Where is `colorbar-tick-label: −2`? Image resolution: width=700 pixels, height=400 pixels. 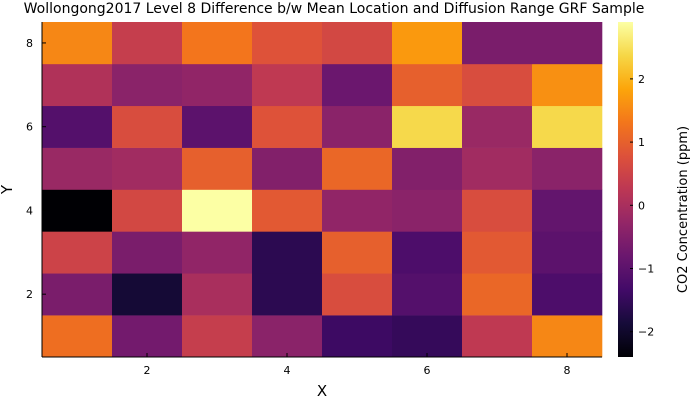
colorbar-tick-label: −2 is located at coordinates (646, 332).